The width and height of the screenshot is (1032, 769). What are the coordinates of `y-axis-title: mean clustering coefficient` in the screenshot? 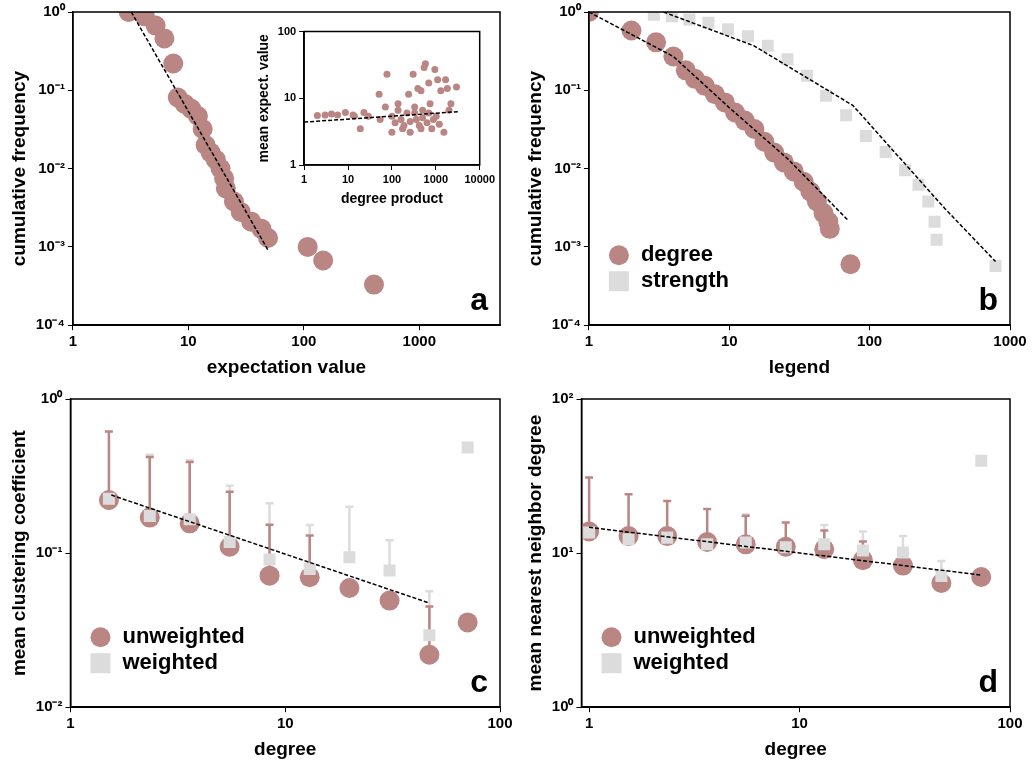 It's located at (18, 553).